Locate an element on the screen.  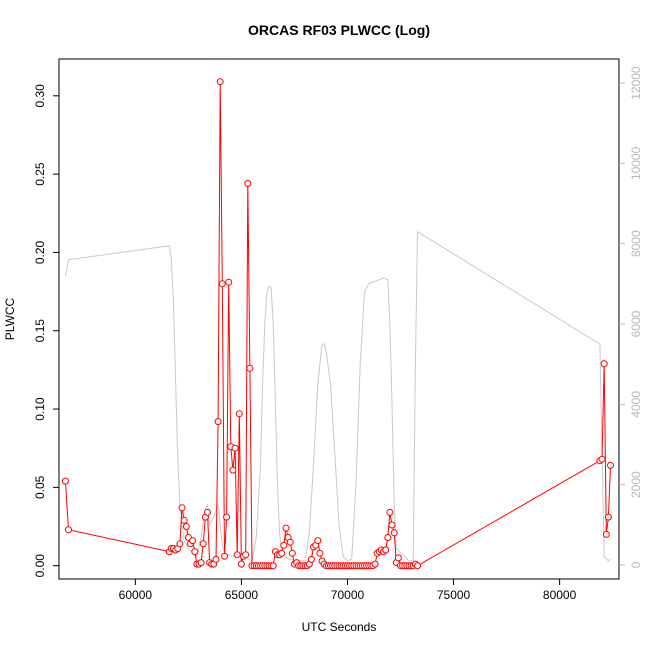
y-tick-label: 0.10 is located at coordinates (40, 409).